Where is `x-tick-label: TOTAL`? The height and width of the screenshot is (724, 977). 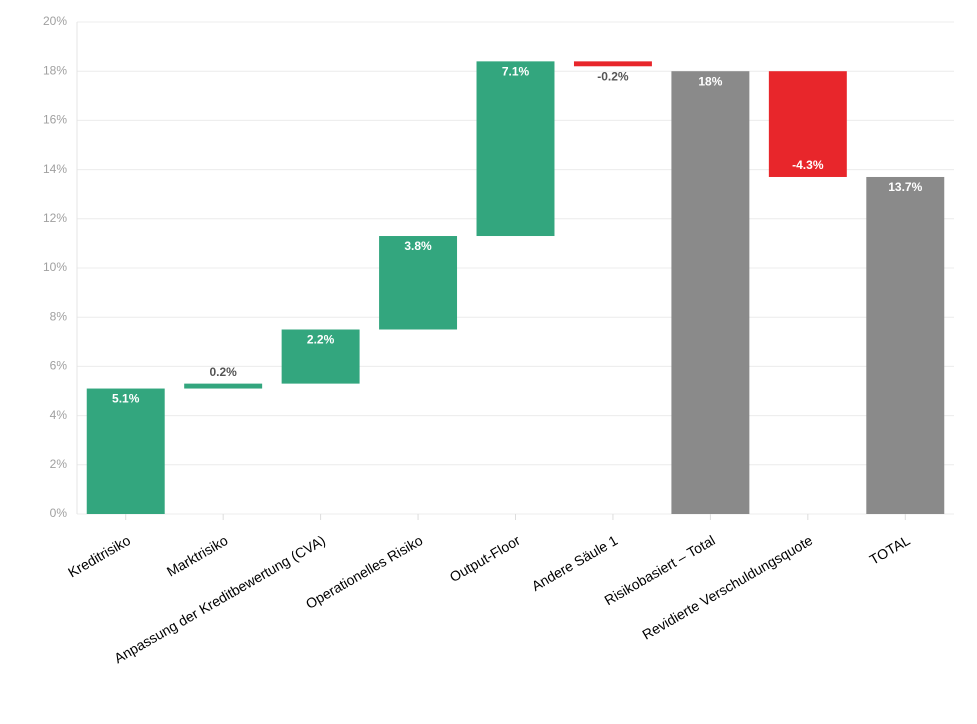
x-tick-label: TOTAL is located at coordinates (890, 550).